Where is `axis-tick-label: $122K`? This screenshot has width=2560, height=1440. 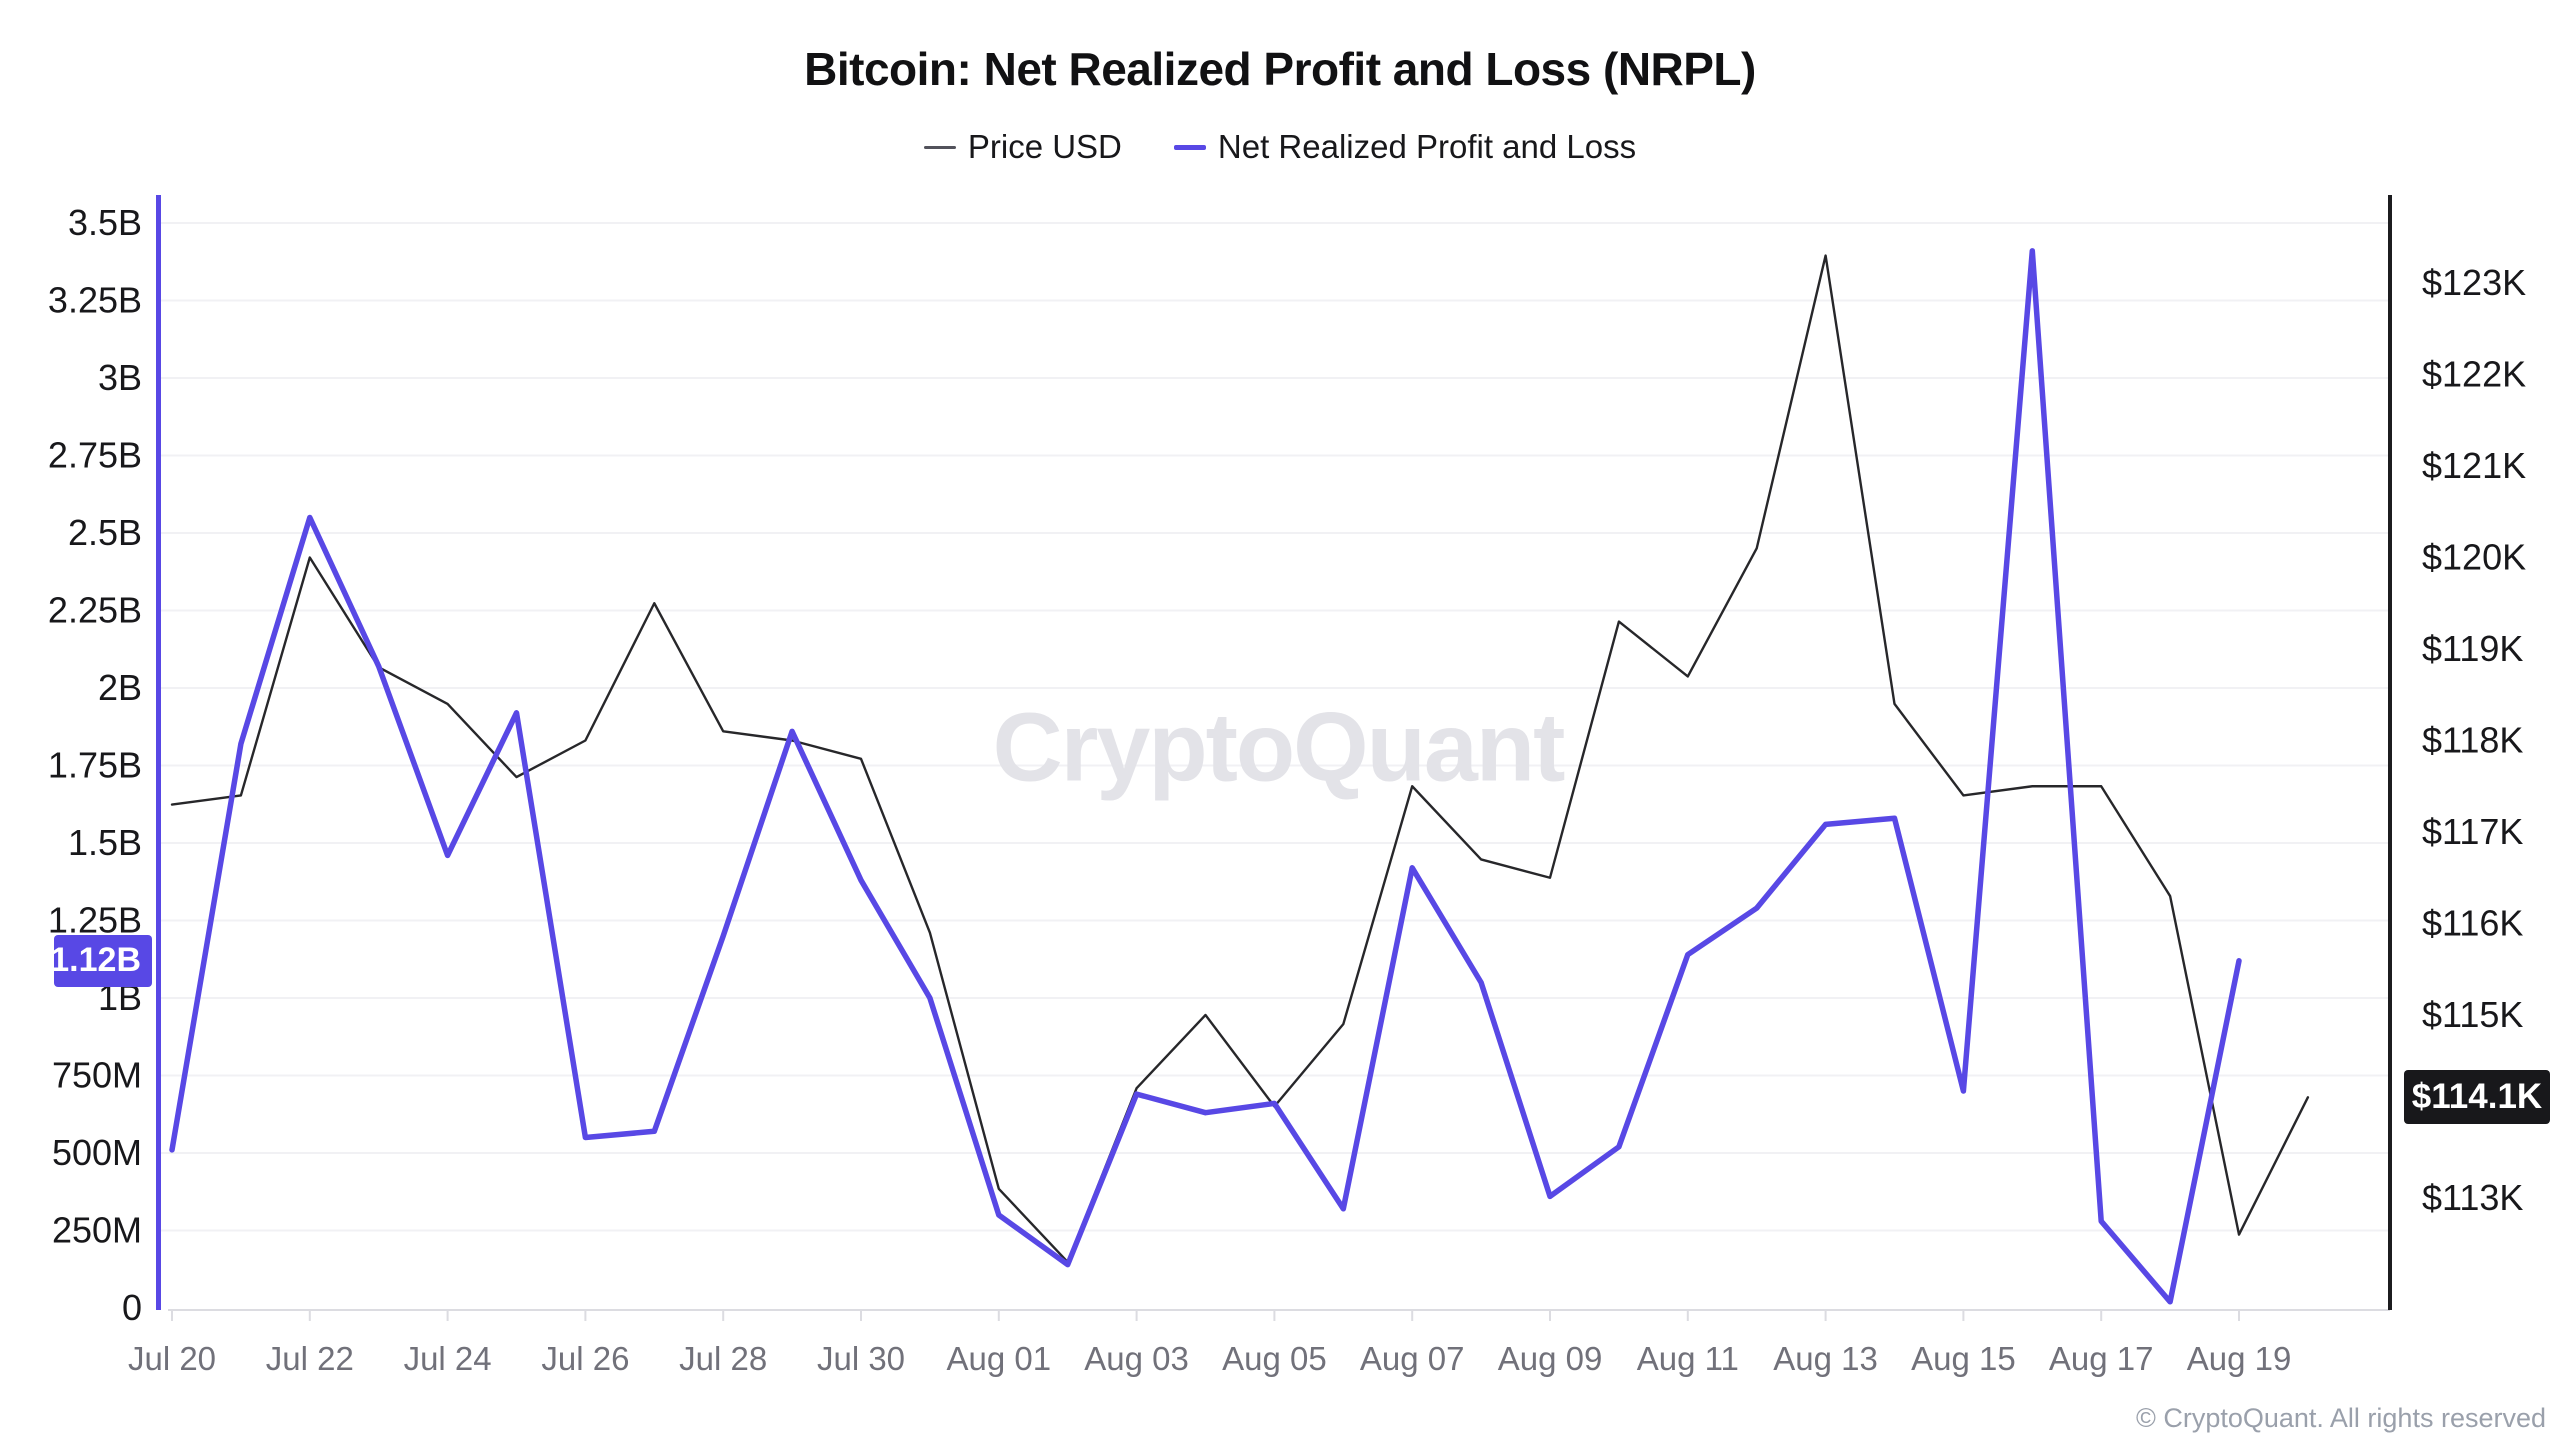 axis-tick-label: $122K is located at coordinates (2474, 374).